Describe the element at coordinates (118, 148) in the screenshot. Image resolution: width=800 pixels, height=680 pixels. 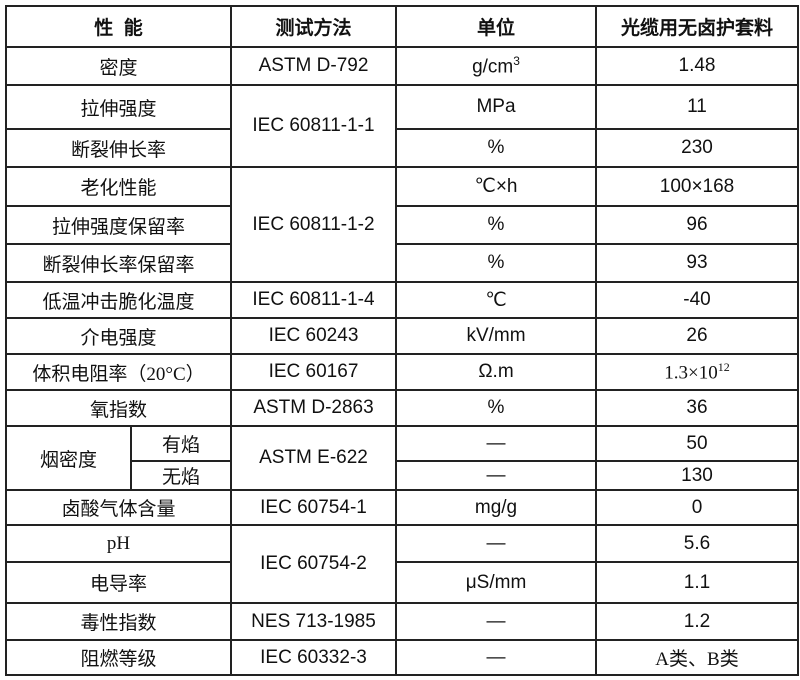
I see `property-cell: 断裂伸长率` at that location.